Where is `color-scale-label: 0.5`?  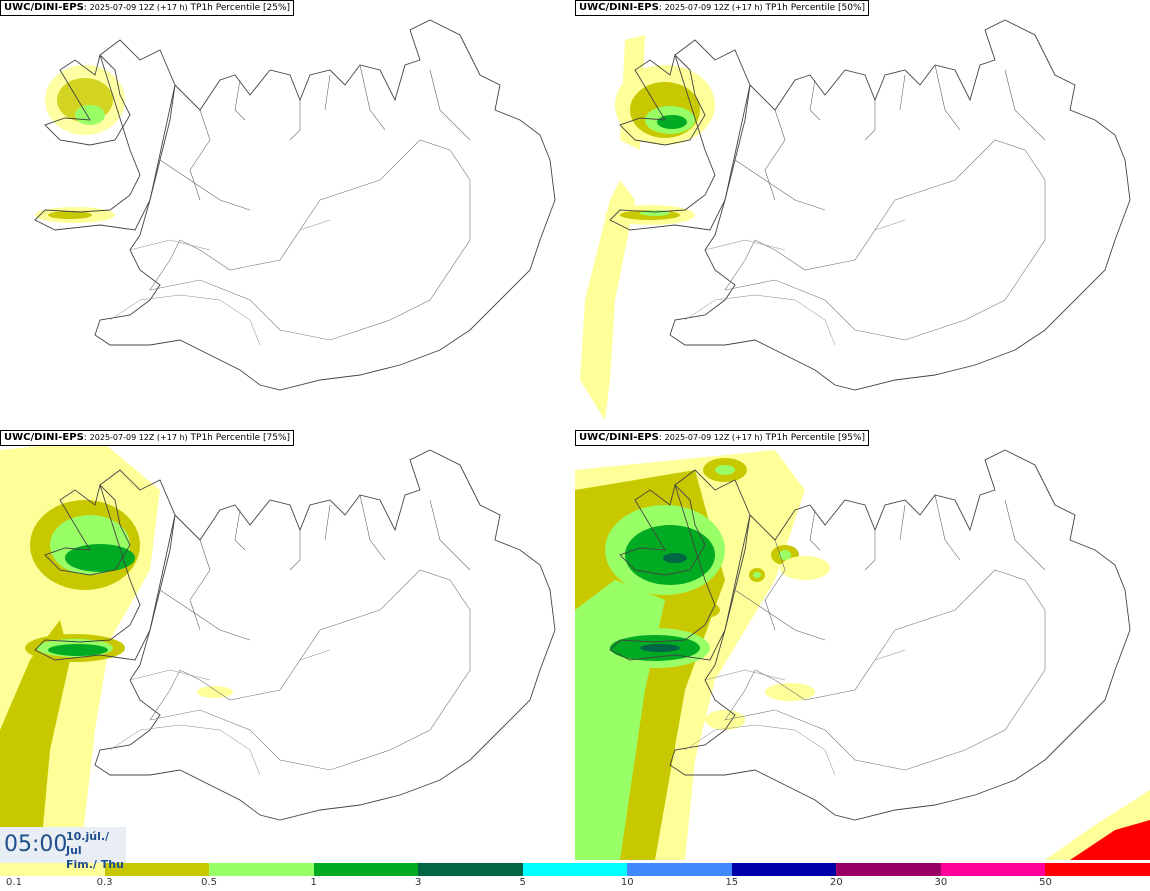 color-scale-label: 0.5 is located at coordinates (209, 882).